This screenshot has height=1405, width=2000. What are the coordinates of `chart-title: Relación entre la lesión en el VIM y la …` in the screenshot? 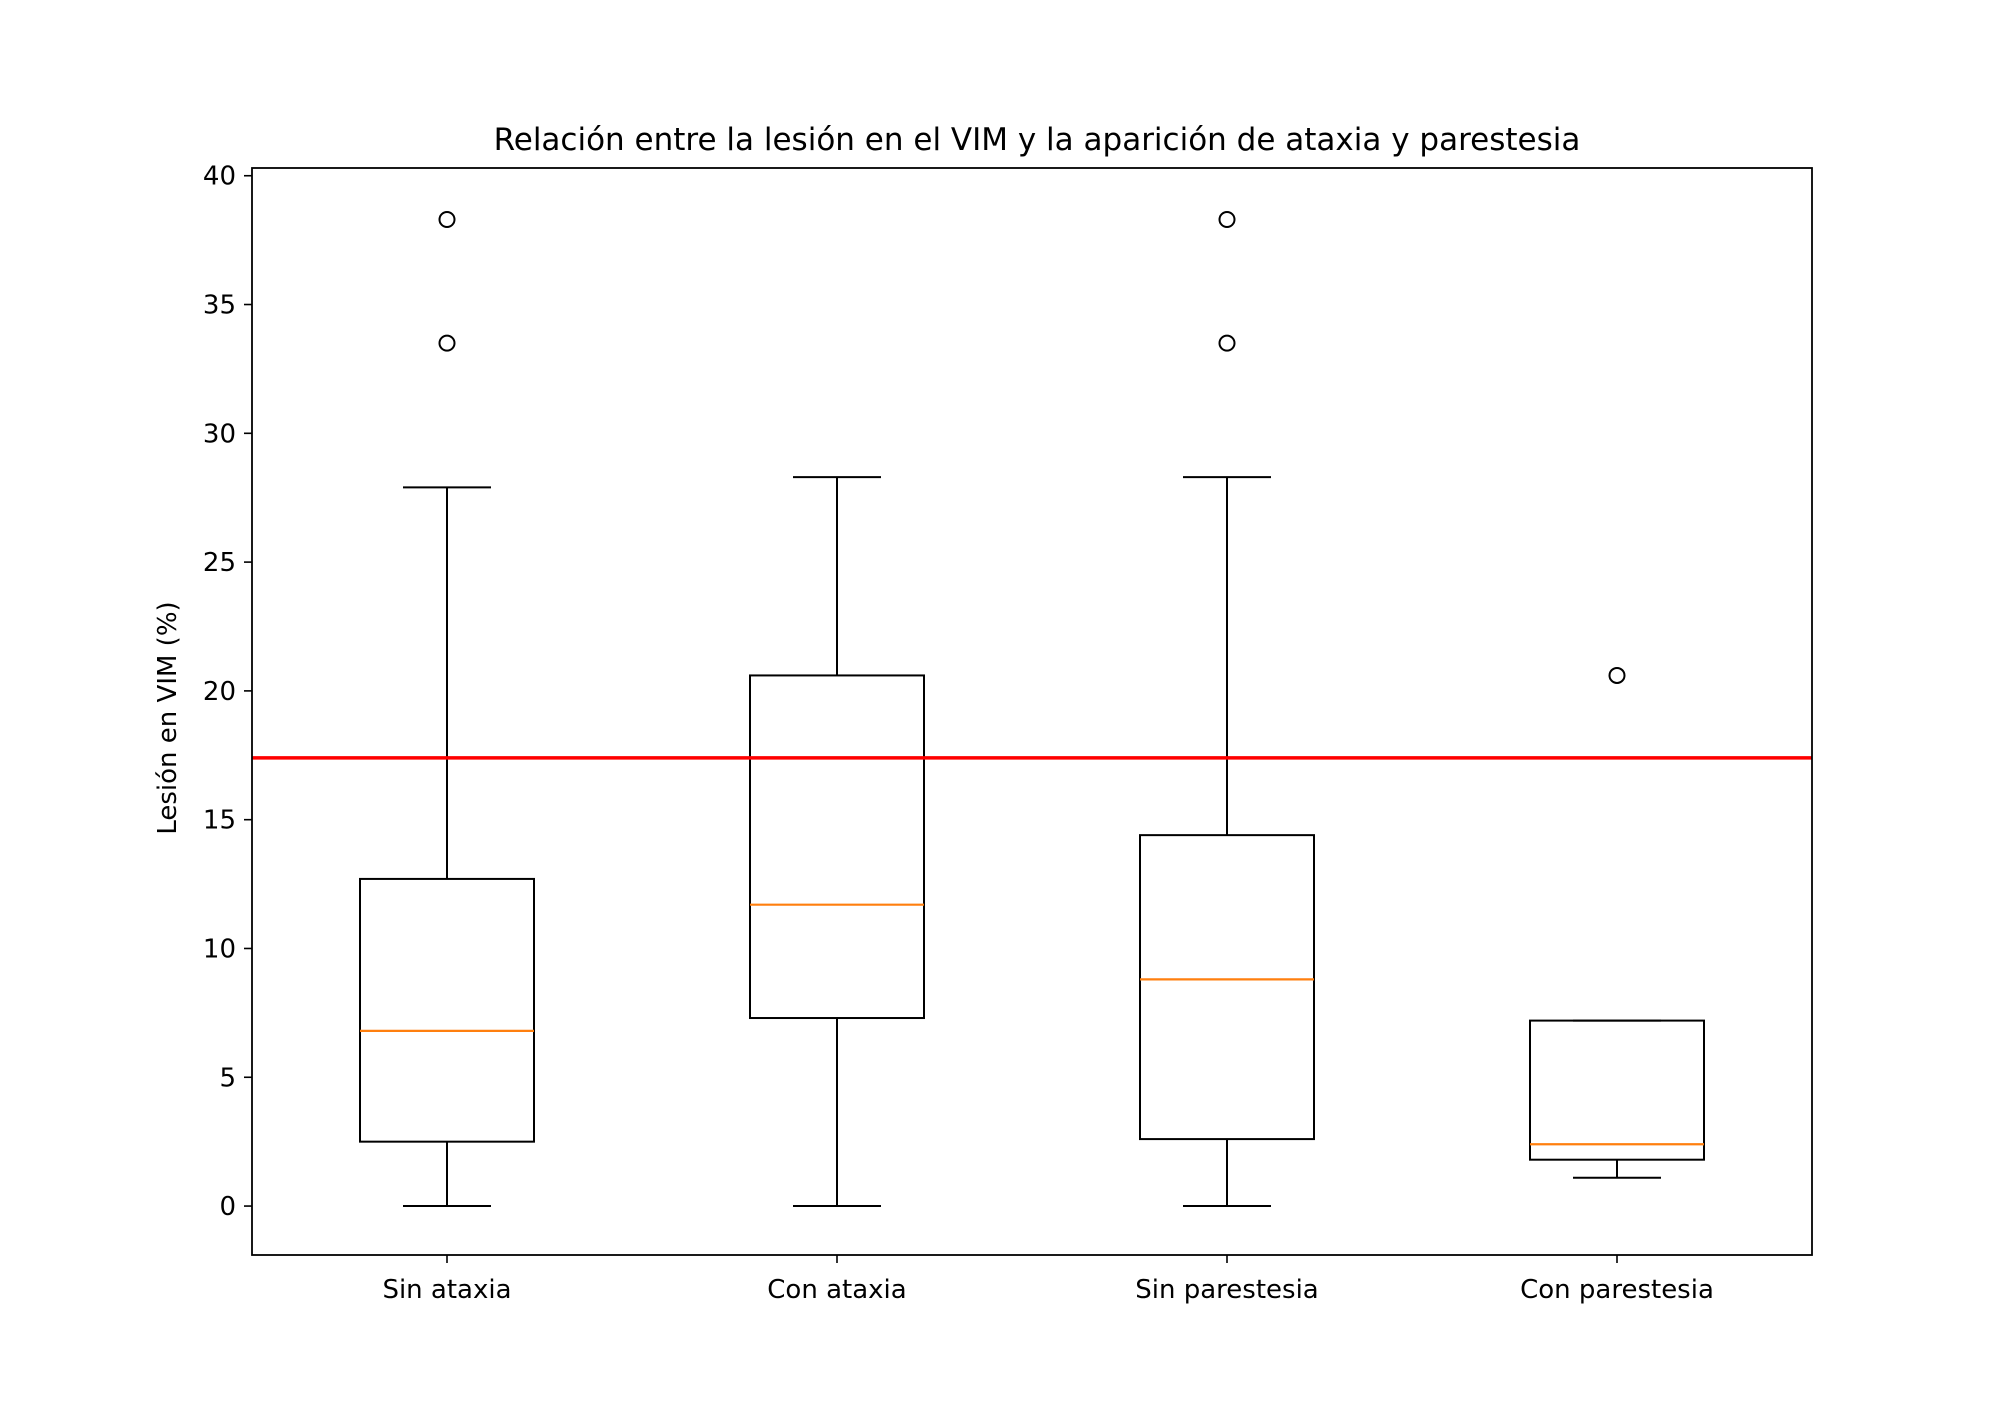 It's located at (1037, 140).